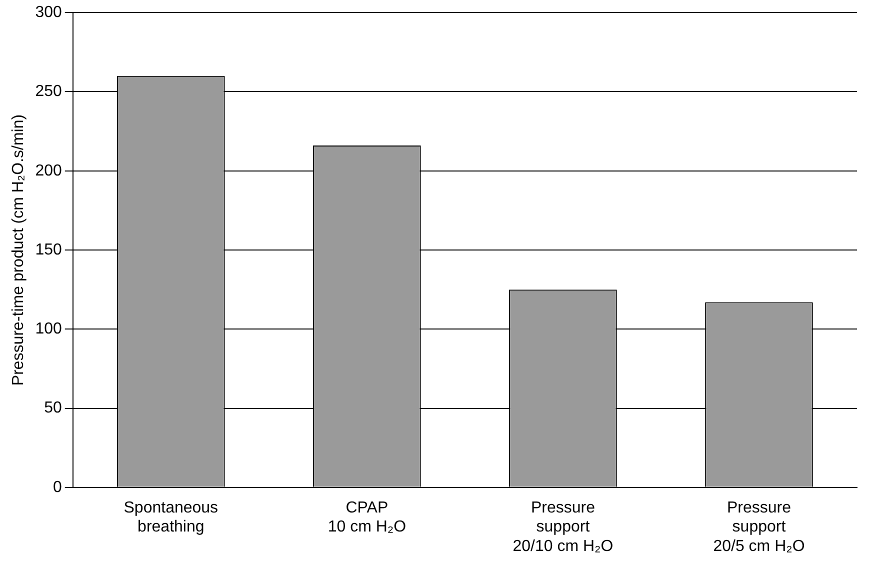 The image size is (877, 564). I want to click on y-tick-label: 0, so click(57, 487).